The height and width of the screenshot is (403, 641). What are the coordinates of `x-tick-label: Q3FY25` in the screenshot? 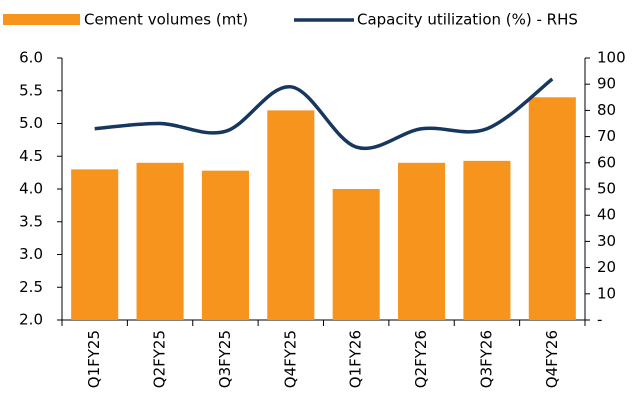 It's located at (225, 359).